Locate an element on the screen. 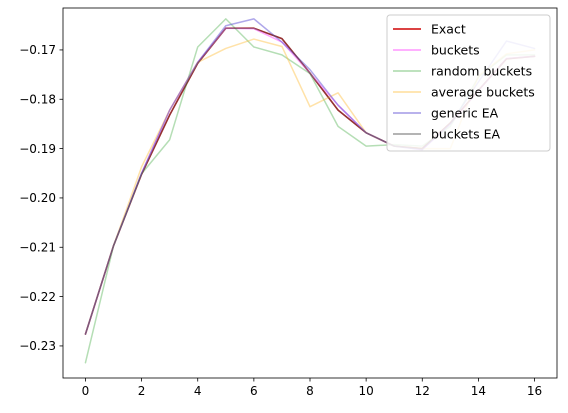 The width and height of the screenshot is (568, 413). legend-box is located at coordinates (468, 83).